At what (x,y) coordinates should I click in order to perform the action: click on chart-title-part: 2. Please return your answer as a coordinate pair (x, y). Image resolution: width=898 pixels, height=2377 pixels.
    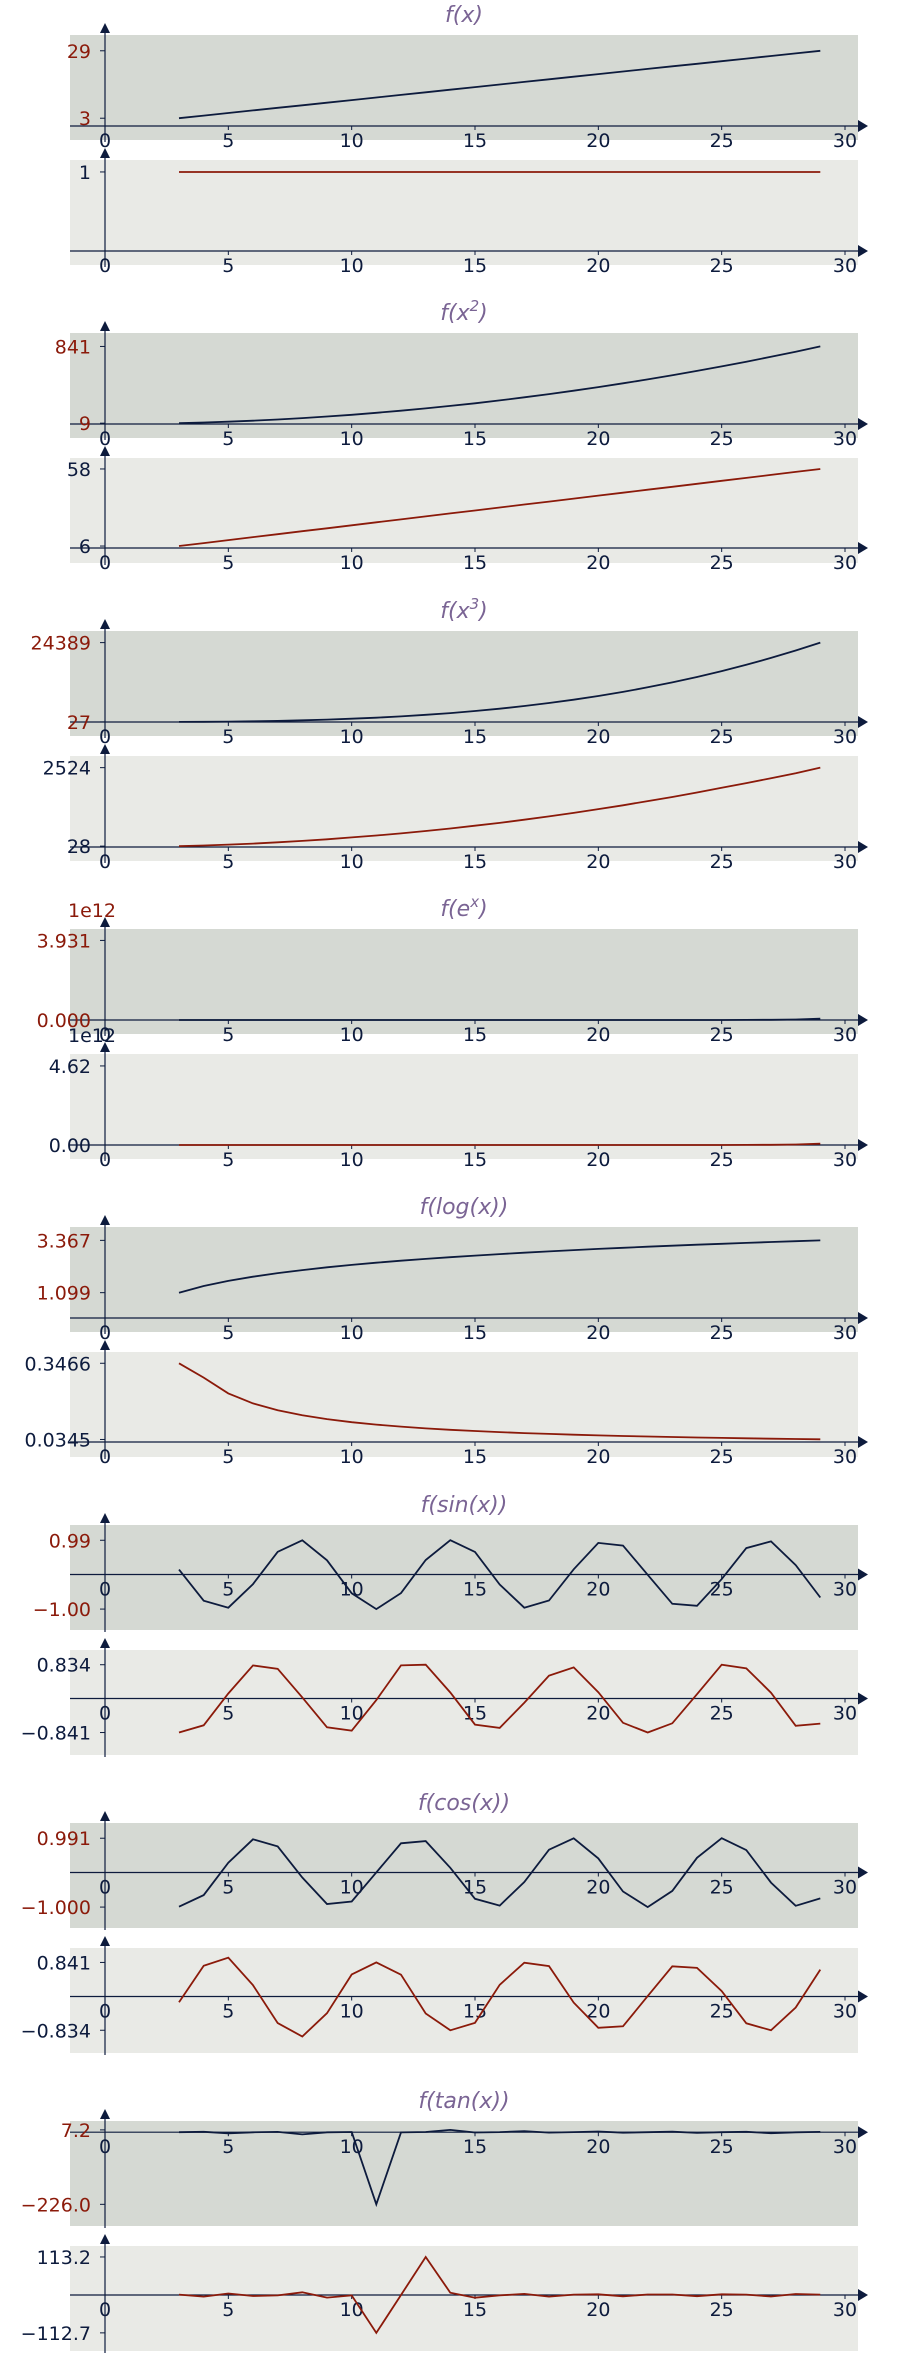
    Looking at the image, I should click on (475, 306).